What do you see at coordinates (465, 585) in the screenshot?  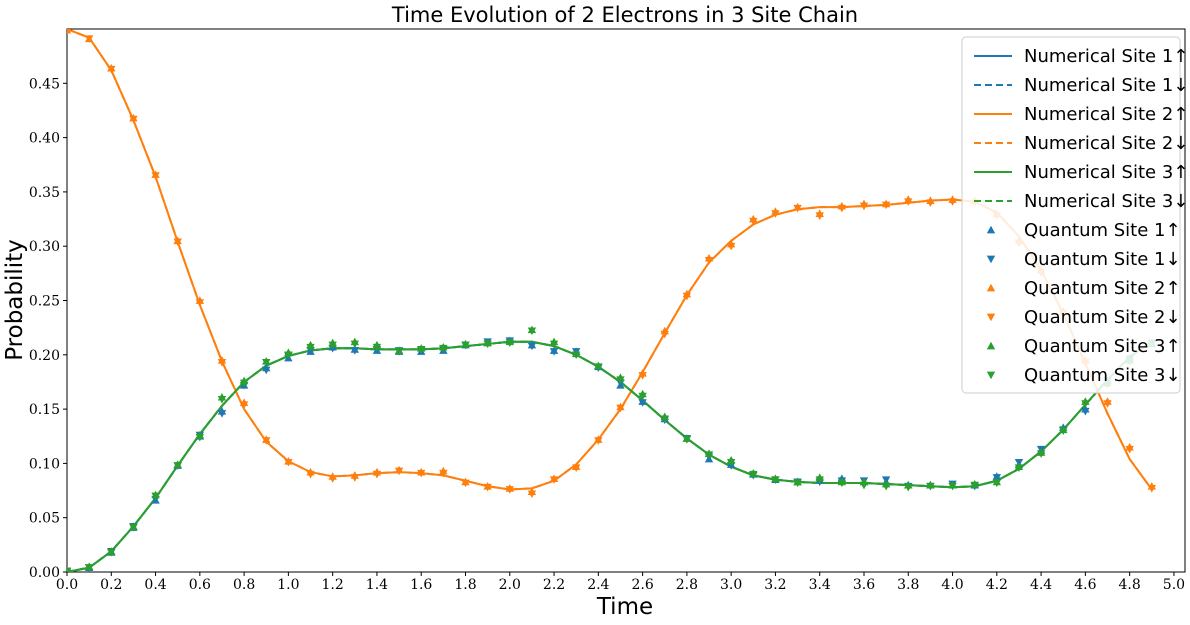 I see `x-tick-label: 1.8` at bounding box center [465, 585].